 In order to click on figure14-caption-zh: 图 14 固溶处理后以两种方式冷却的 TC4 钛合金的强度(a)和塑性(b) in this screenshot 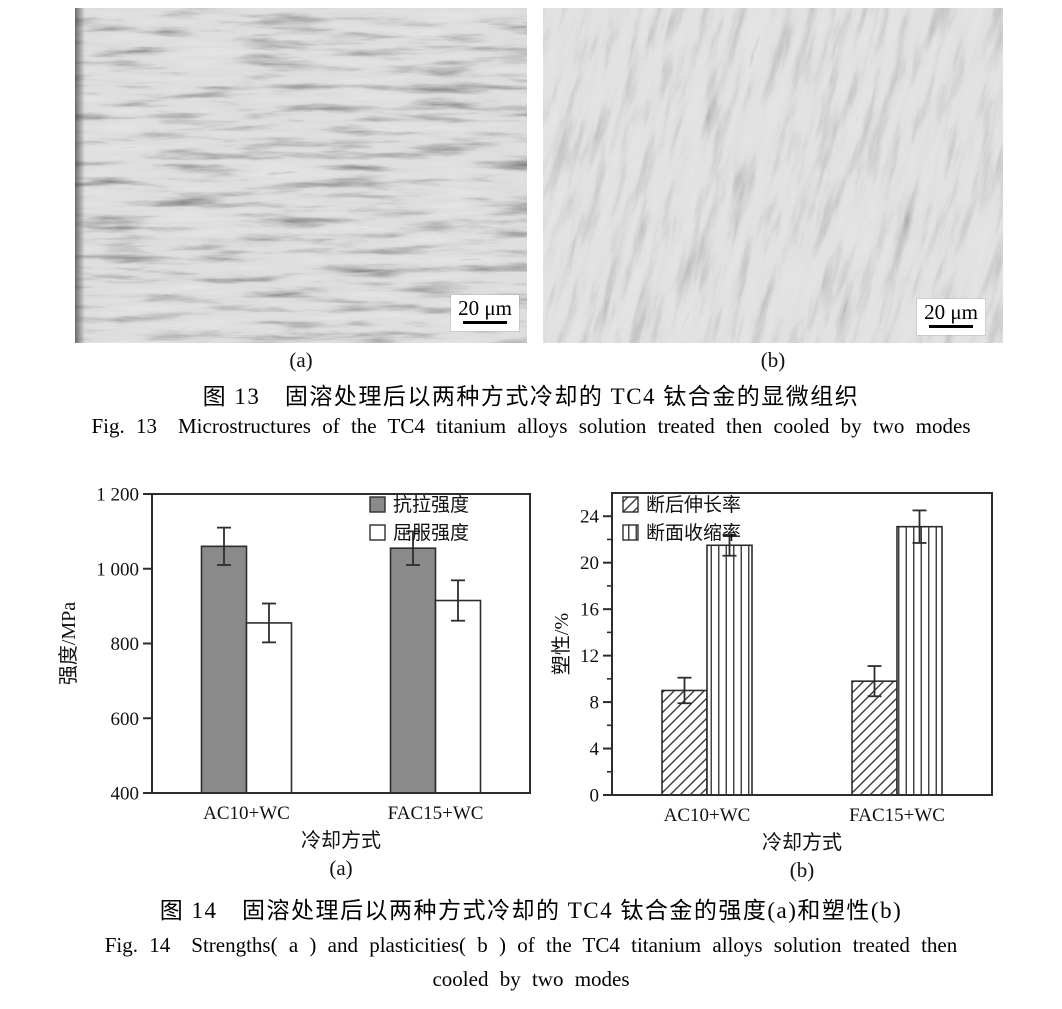, I will do `click(531, 910)`.